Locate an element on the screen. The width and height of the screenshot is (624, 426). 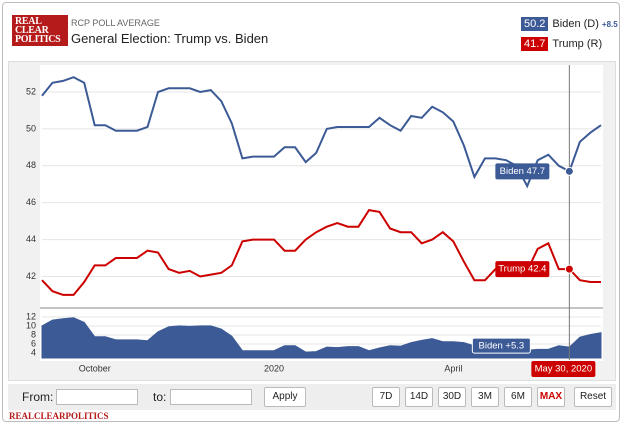
annotation: Biden +5.3 is located at coordinates (502, 346).